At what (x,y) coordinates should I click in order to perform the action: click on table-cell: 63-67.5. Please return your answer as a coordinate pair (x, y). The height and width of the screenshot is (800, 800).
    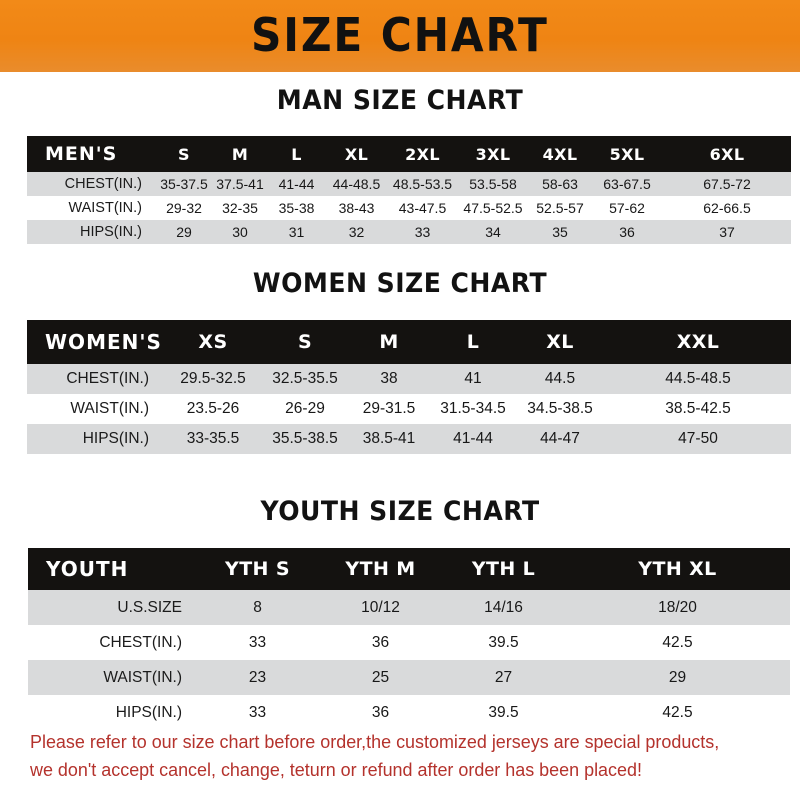
    Looking at the image, I should click on (627, 184).